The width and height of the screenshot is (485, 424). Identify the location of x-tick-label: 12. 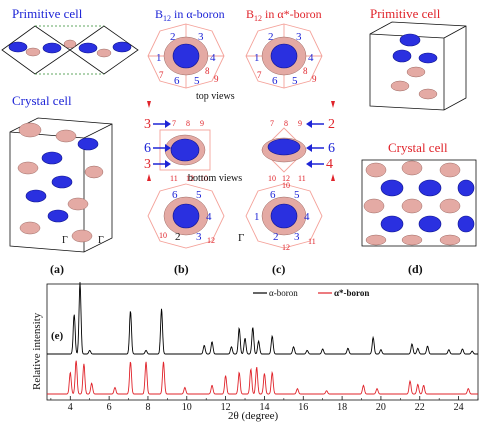
(226, 407).